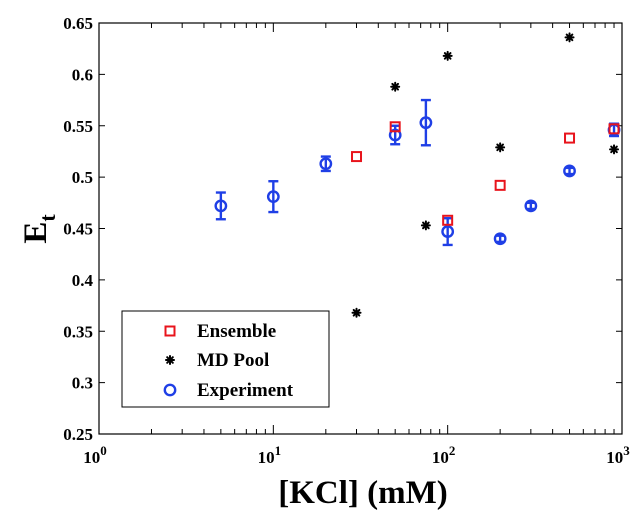 The height and width of the screenshot is (511, 637). I want to click on legend-marker-ensemble, so click(170, 331).